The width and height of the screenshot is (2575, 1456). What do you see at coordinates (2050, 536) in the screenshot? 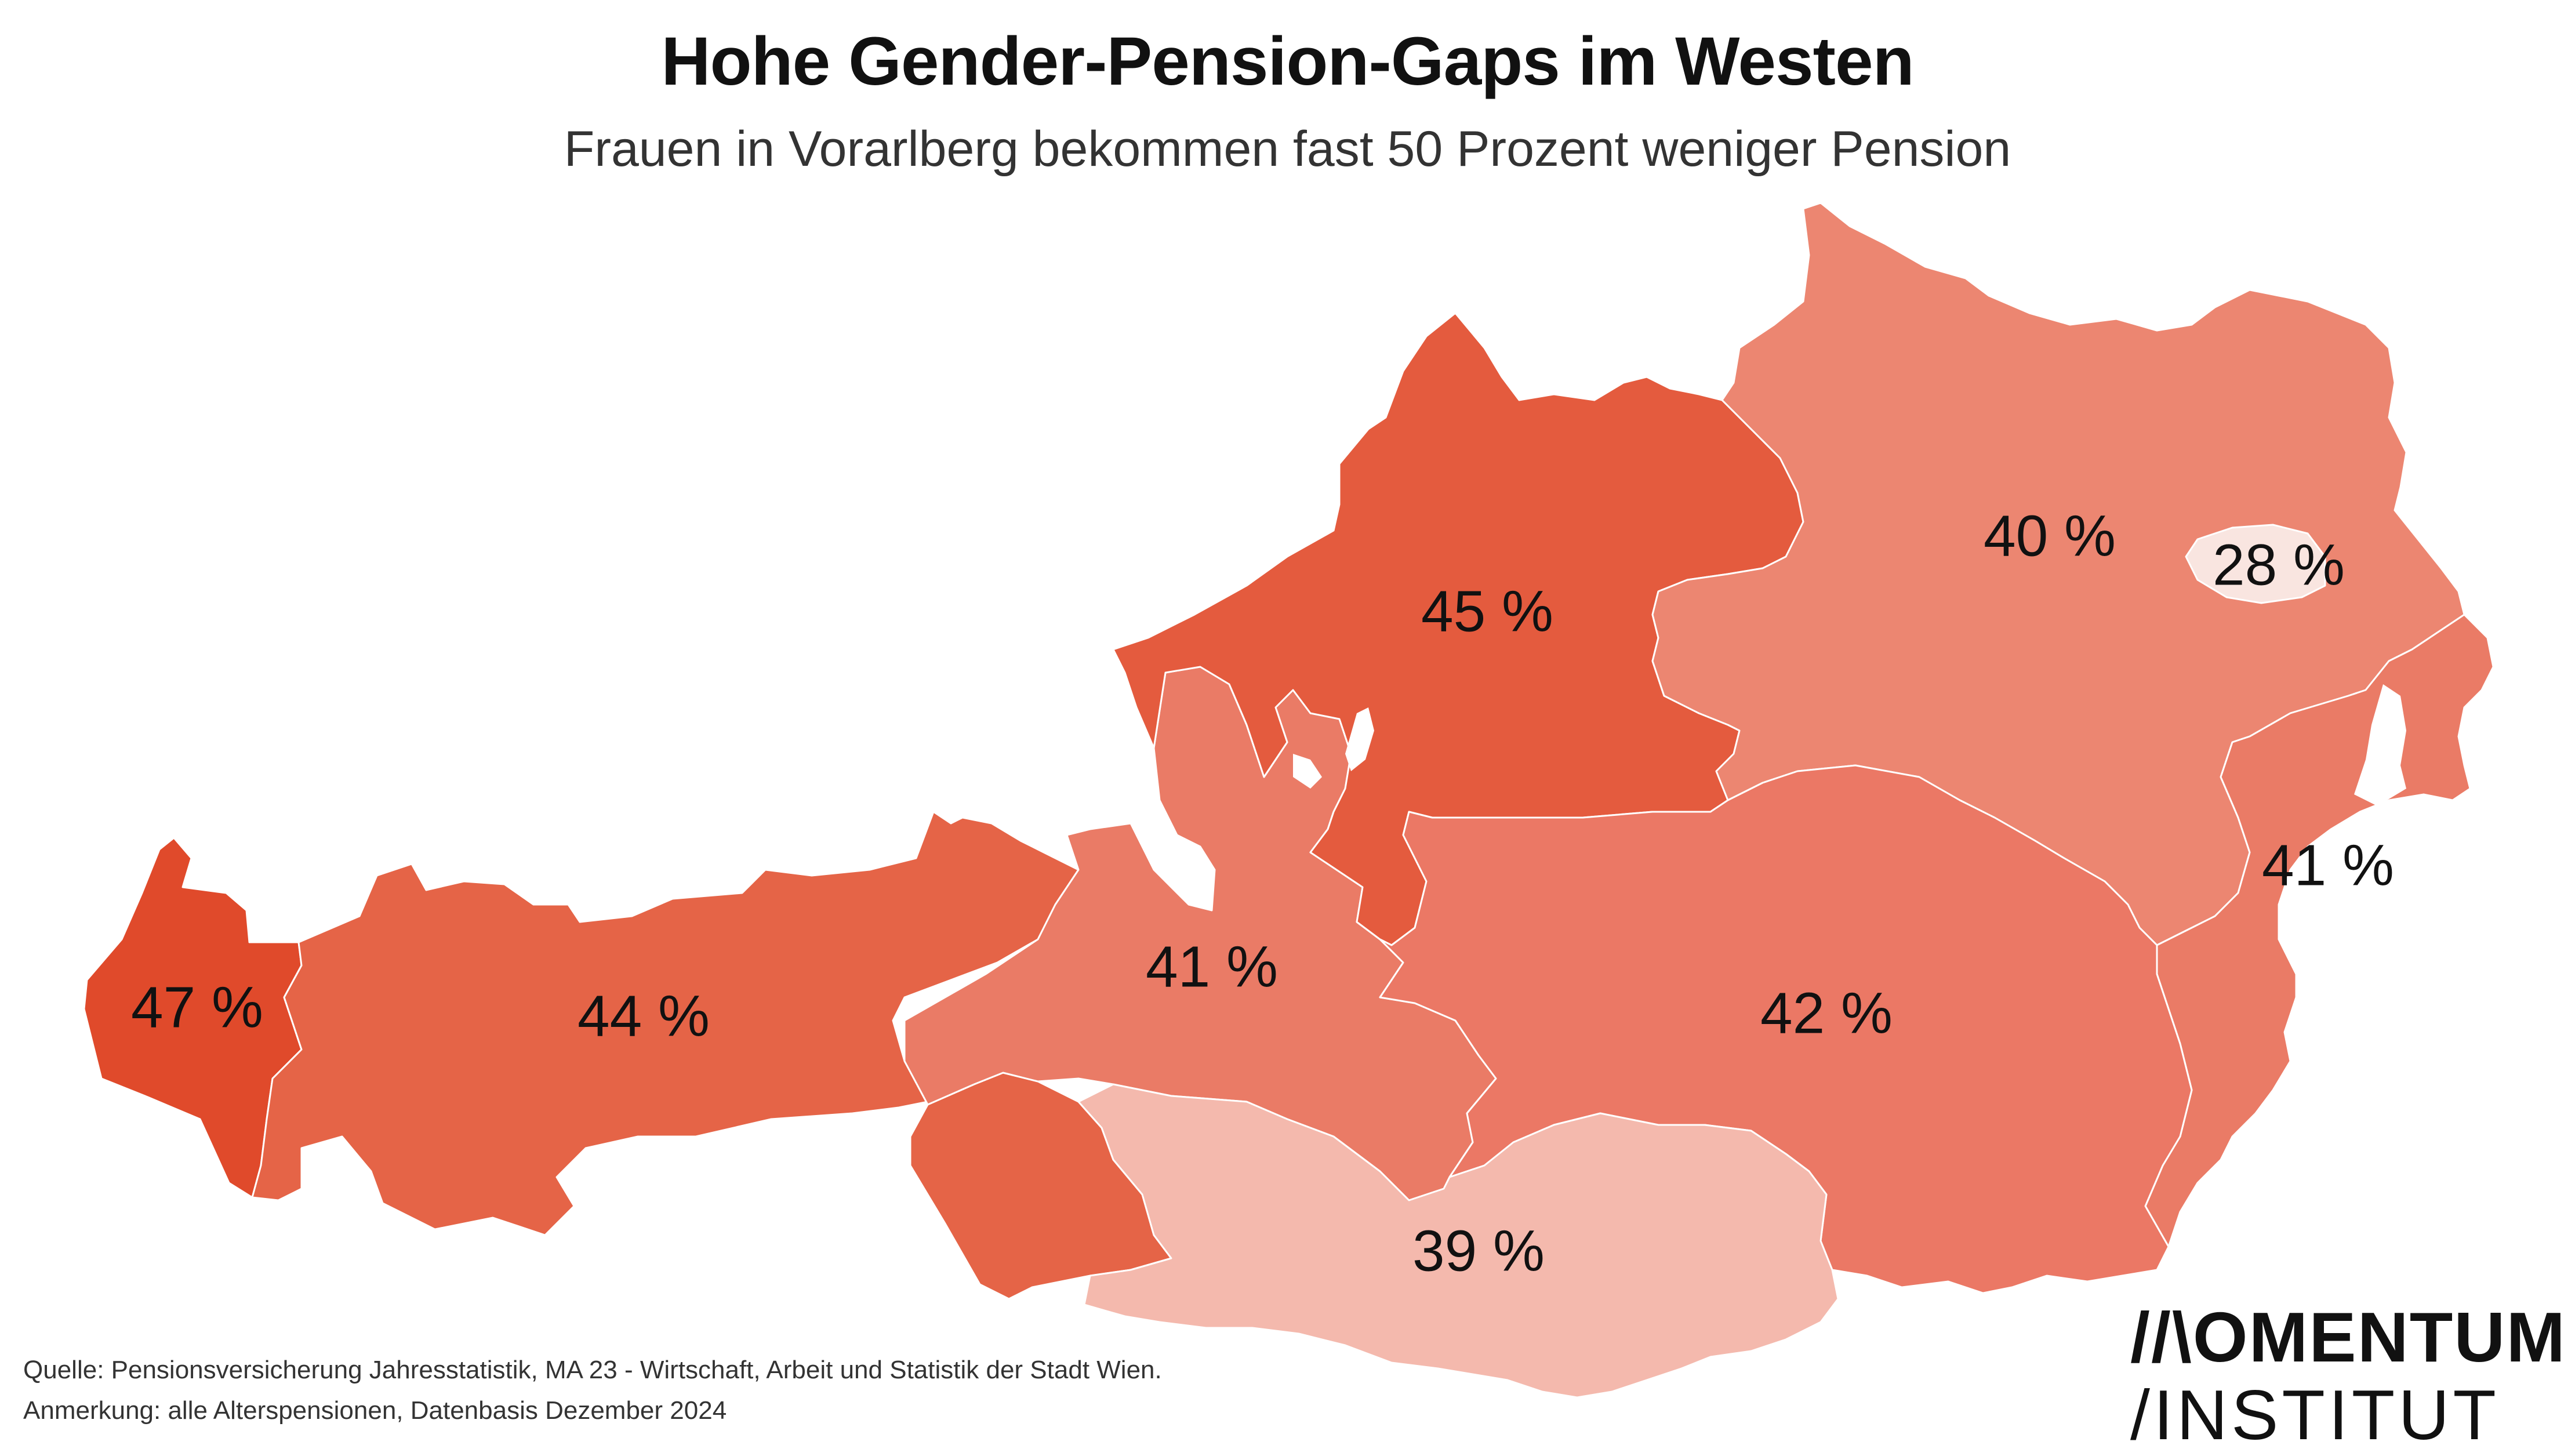
I see `label-niederoesterreich: 40 %` at bounding box center [2050, 536].